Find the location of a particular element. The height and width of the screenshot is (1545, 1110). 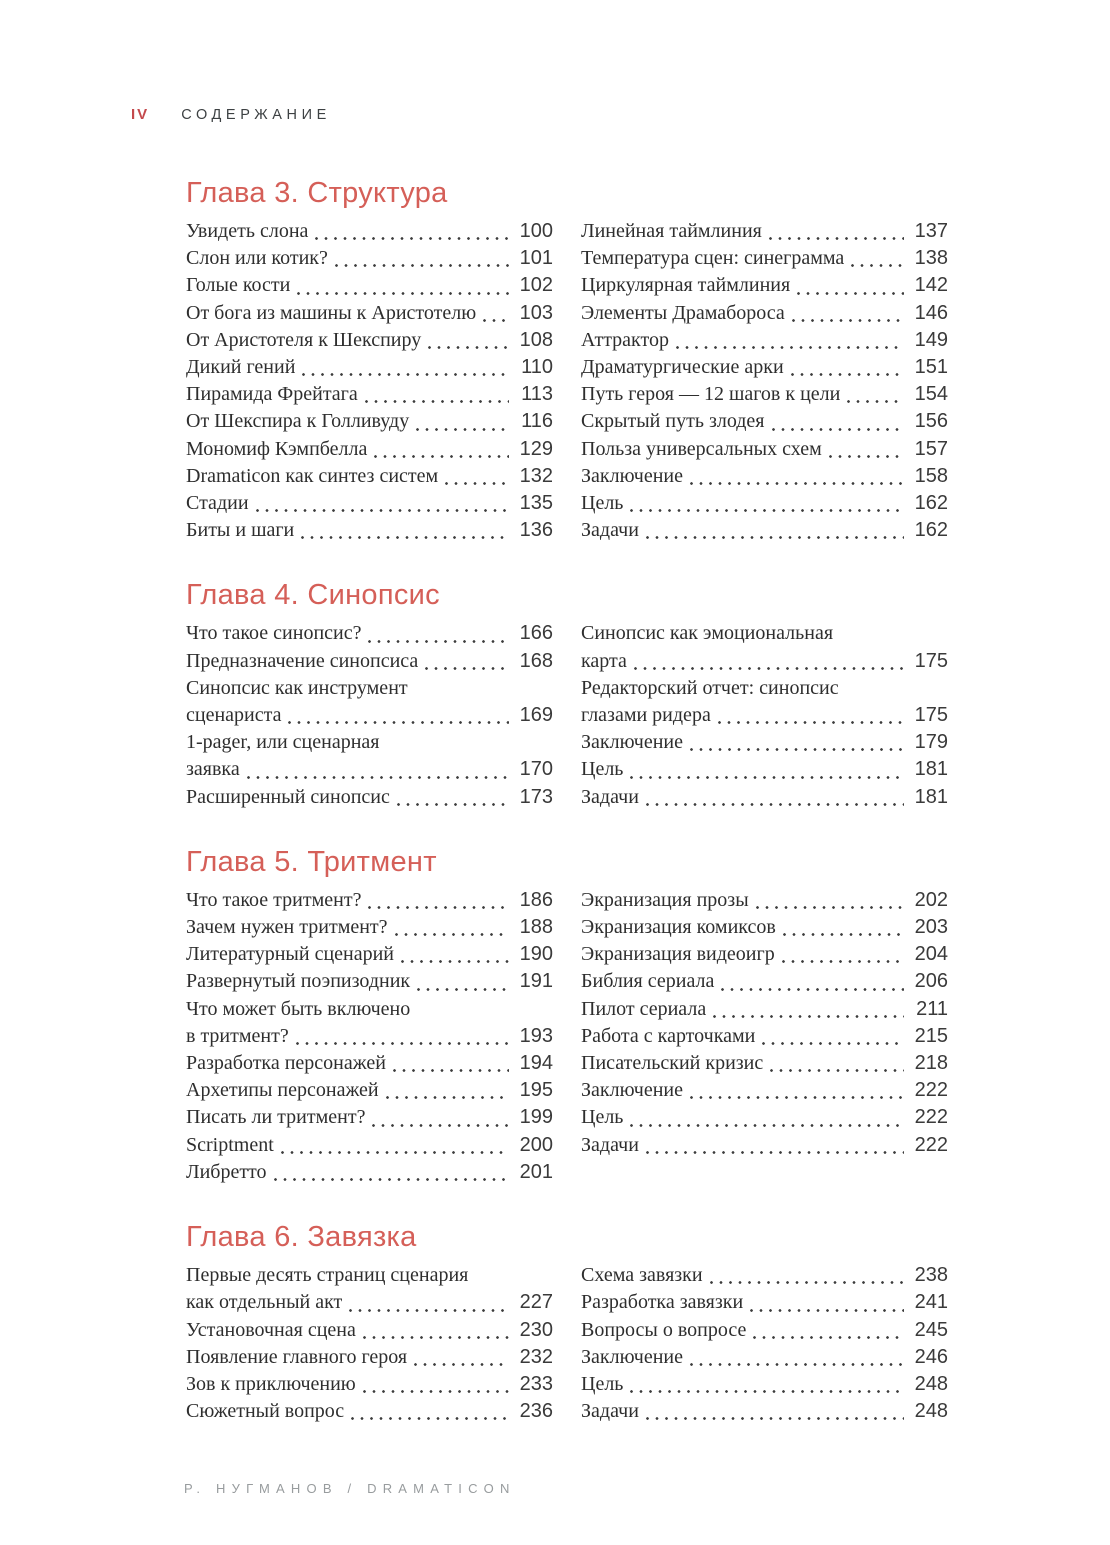

toc-entry-title: Биты и шаги is located at coordinates (240, 530).